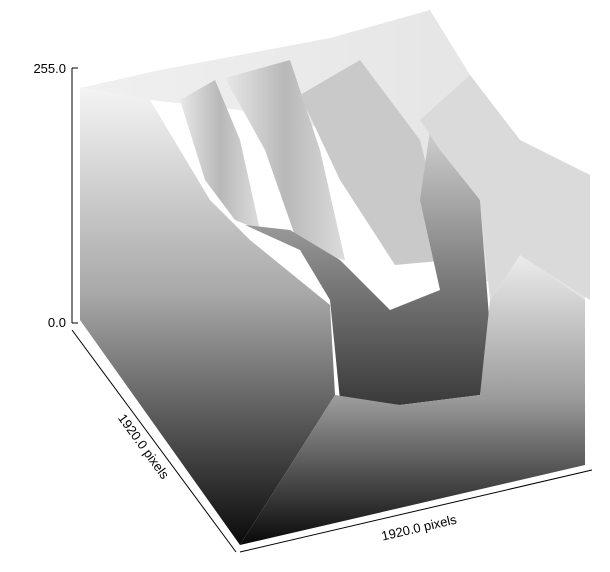 The width and height of the screenshot is (610, 572). Describe the element at coordinates (57, 322) in the screenshot. I see `z-tick-label-min: 0.0` at that location.